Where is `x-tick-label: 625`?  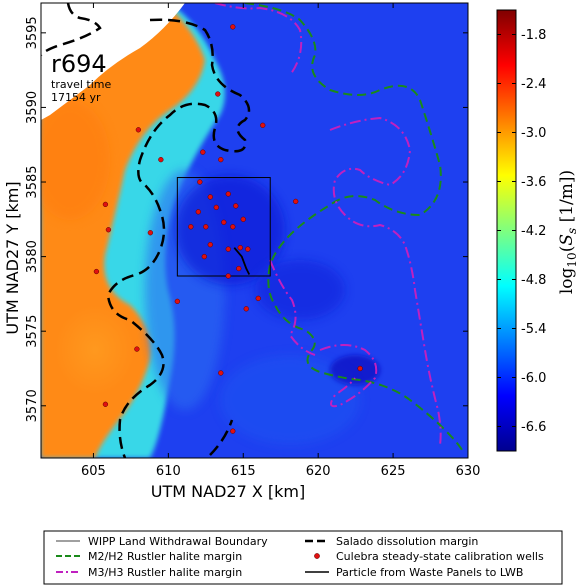
x-tick-label: 625 is located at coordinates (393, 471).